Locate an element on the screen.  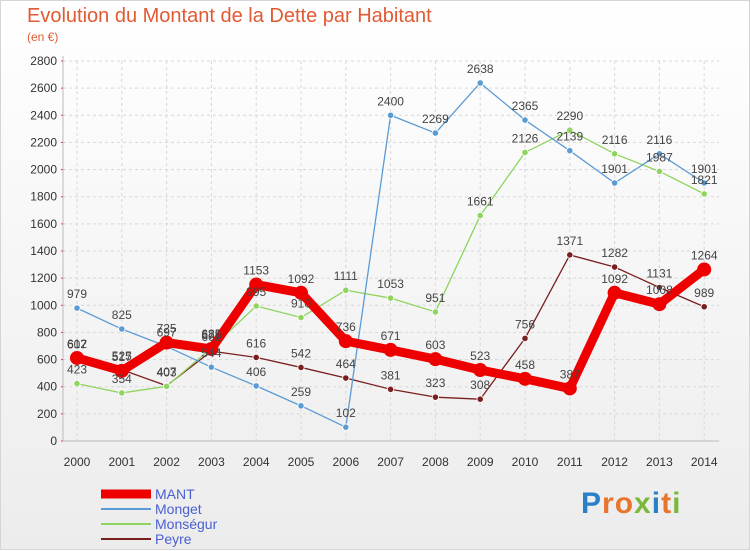
y-tick-label: 0 is located at coordinates (53, 441).